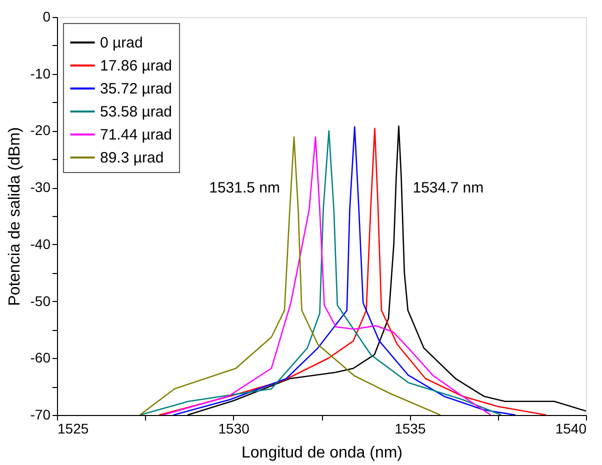 This screenshot has height=465, width=602. Describe the element at coordinates (121, 43) in the screenshot. I see `legend-label: 0 µrad` at that location.